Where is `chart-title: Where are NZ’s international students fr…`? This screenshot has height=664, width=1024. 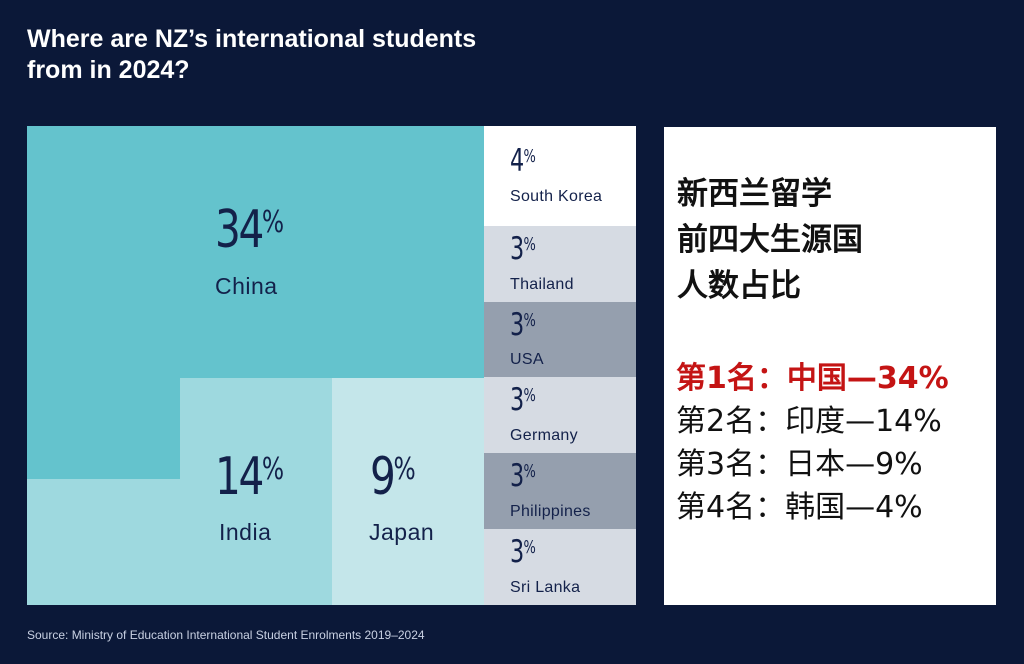
chart-title: Where are NZ’s international students fr… is located at coordinates (307, 55).